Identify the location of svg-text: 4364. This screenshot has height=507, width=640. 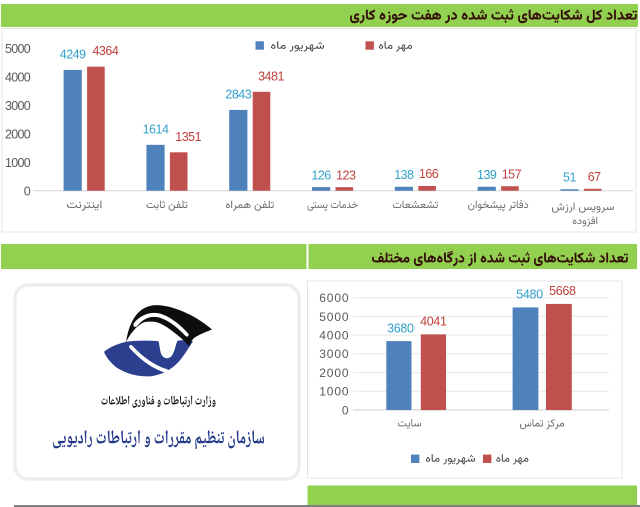
(105, 51).